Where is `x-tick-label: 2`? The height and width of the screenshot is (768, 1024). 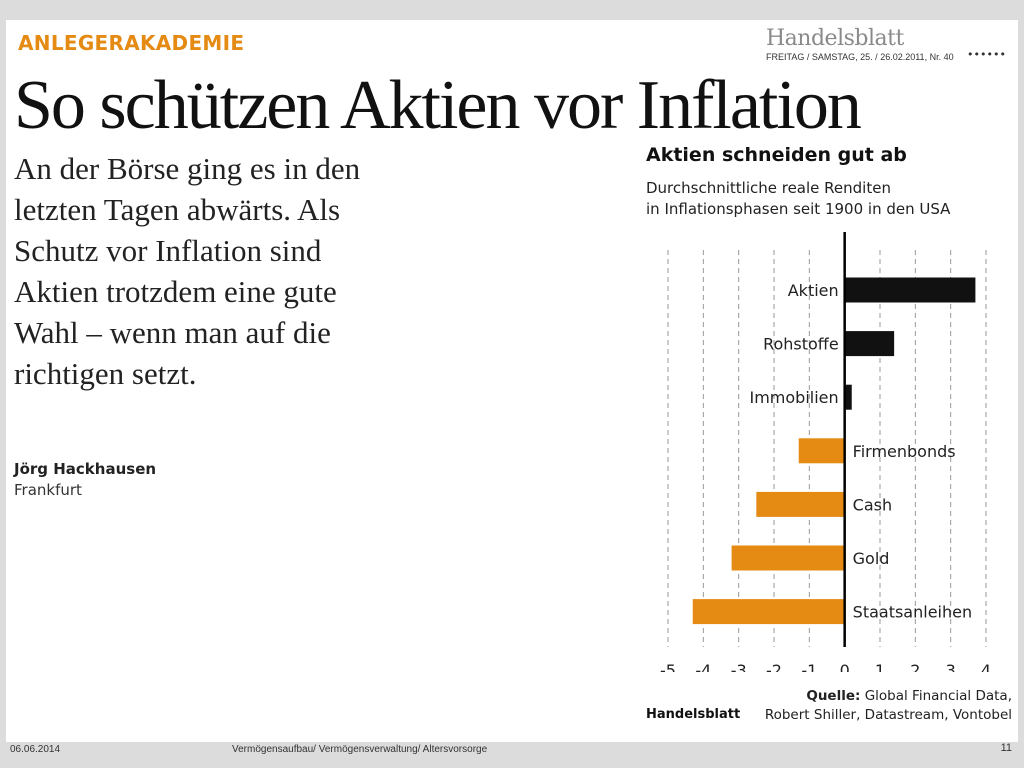
x-tick-label: 2 is located at coordinates (915, 666).